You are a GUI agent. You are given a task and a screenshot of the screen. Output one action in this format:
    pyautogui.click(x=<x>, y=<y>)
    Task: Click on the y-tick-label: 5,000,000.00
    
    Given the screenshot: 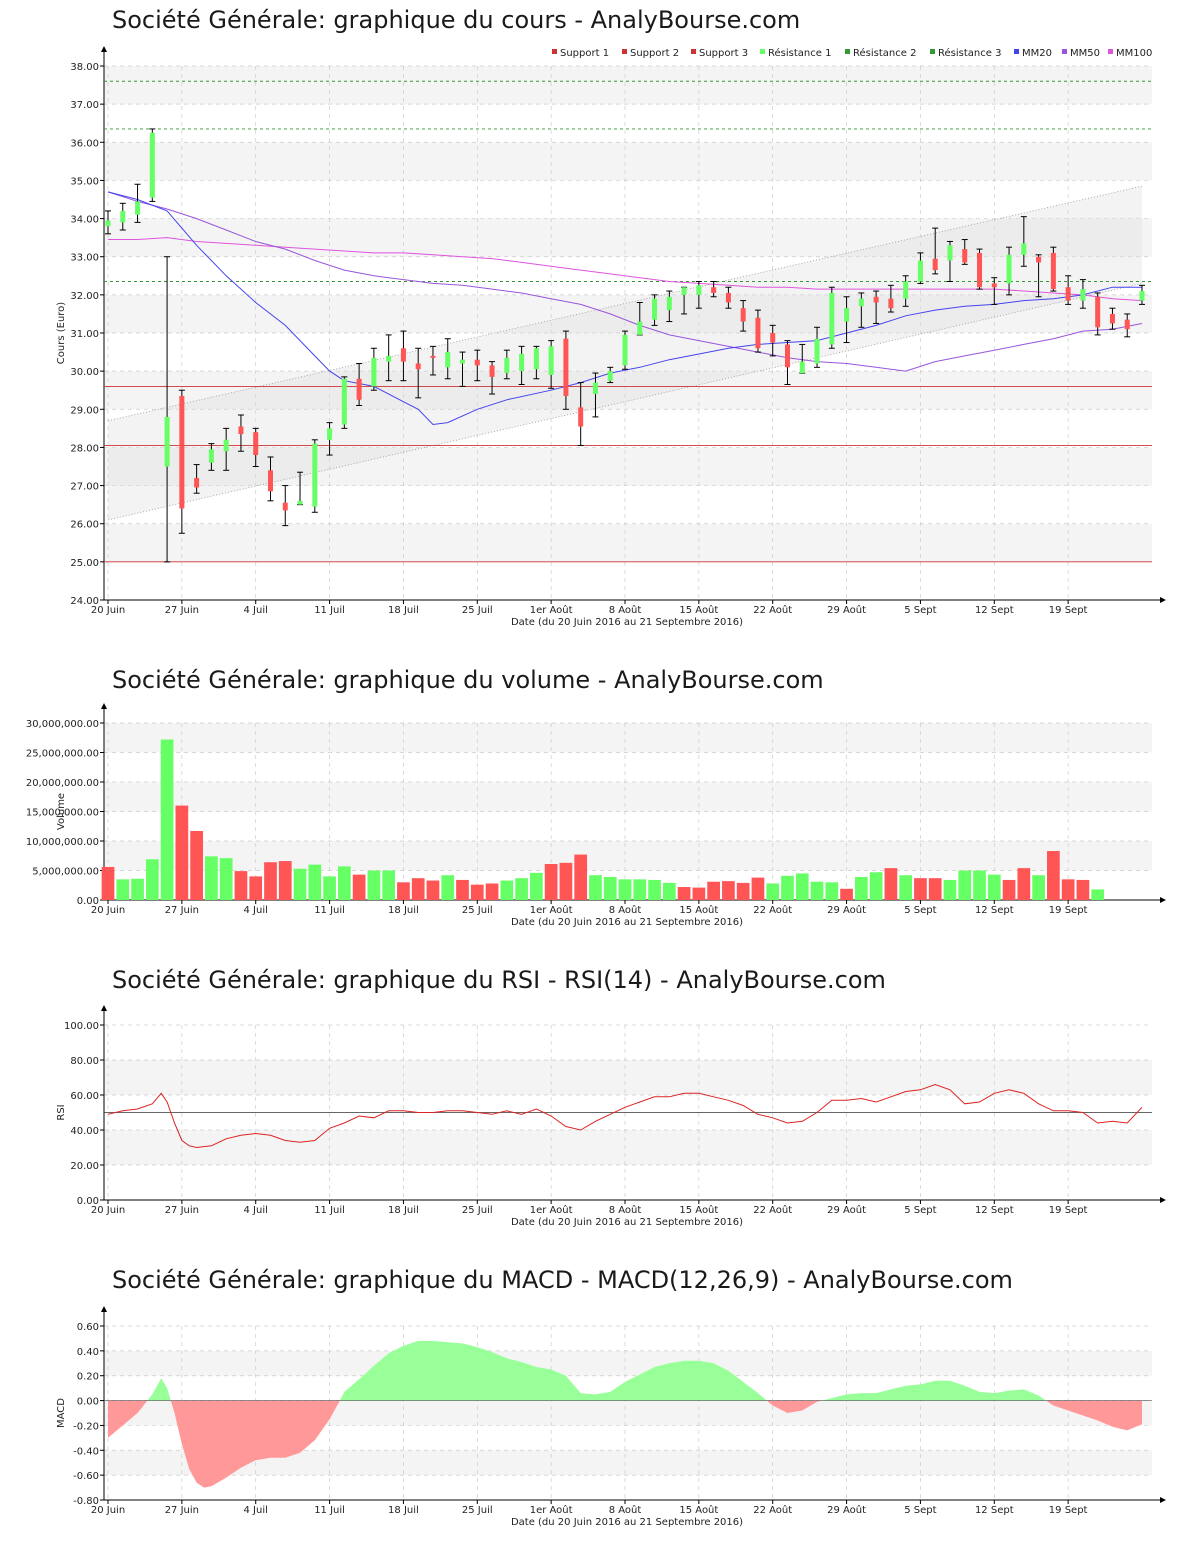 What is the action you would take?
    pyautogui.click(x=65, y=872)
    